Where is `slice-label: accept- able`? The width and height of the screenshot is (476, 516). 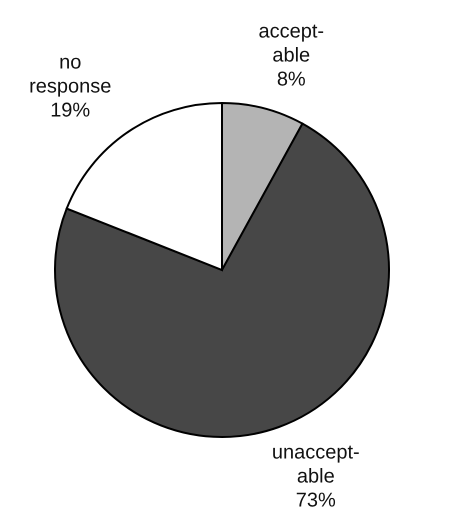 slice-label: accept- able is located at coordinates (291, 43).